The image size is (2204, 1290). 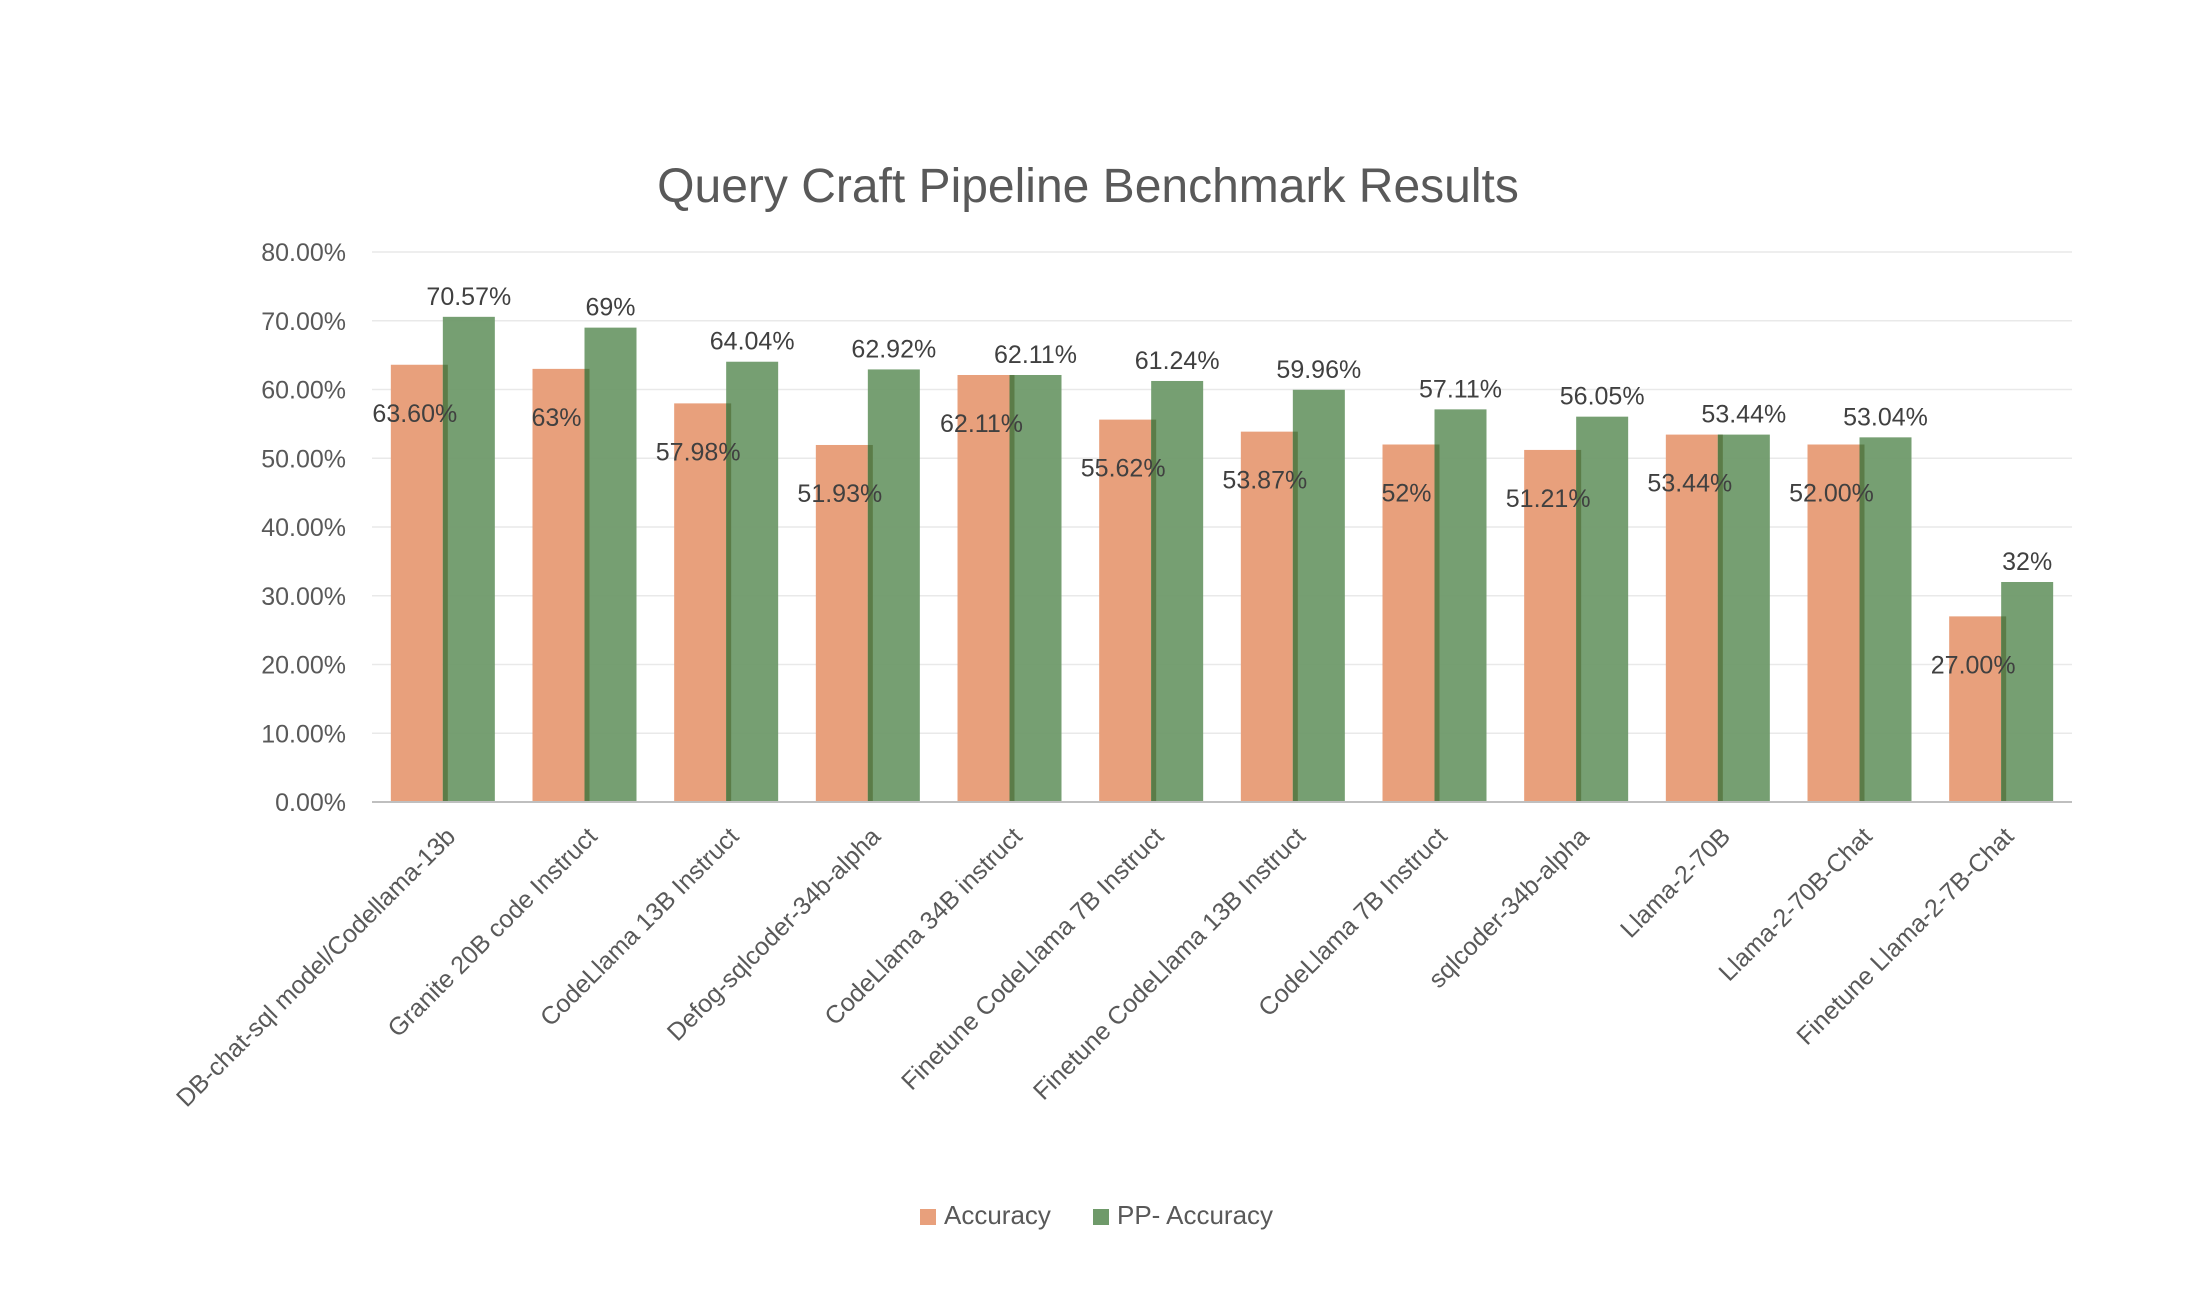 I want to click on data-label-pp-accuracy: 57.11%, so click(x=1460, y=389).